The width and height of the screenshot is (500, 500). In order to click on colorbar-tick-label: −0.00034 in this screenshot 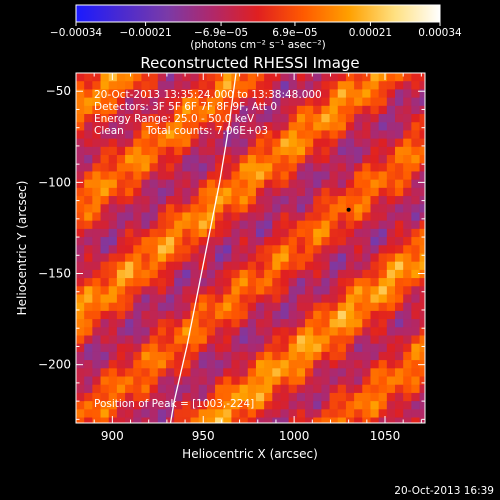, I will do `click(76, 33)`.